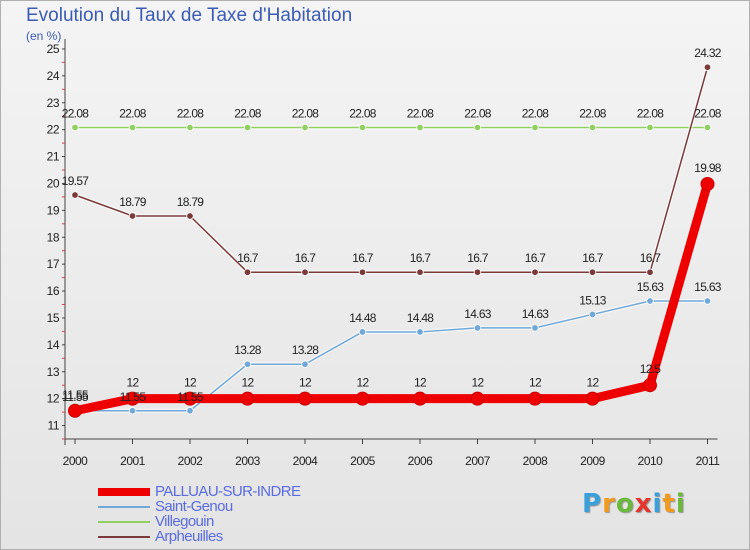 This screenshot has width=750, height=550. What do you see at coordinates (421, 318) in the screenshot?
I see `data-label-saint-genou: 14.48` at bounding box center [421, 318].